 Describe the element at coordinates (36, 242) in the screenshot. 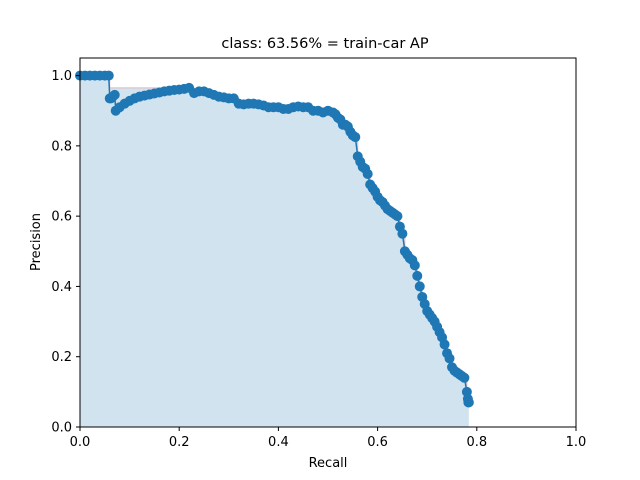

I see `y-axis-label: Precision` at that location.